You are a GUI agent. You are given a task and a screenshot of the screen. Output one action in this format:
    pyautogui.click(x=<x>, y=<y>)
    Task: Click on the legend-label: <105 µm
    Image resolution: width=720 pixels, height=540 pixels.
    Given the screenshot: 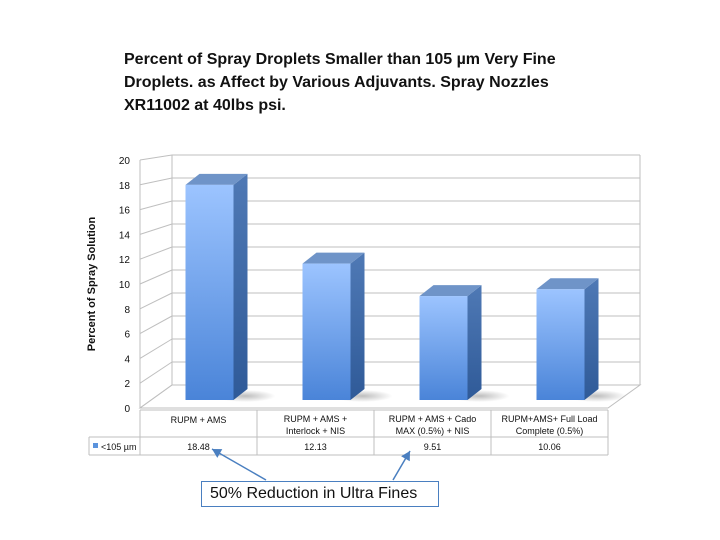 What is the action you would take?
    pyautogui.click(x=118, y=447)
    